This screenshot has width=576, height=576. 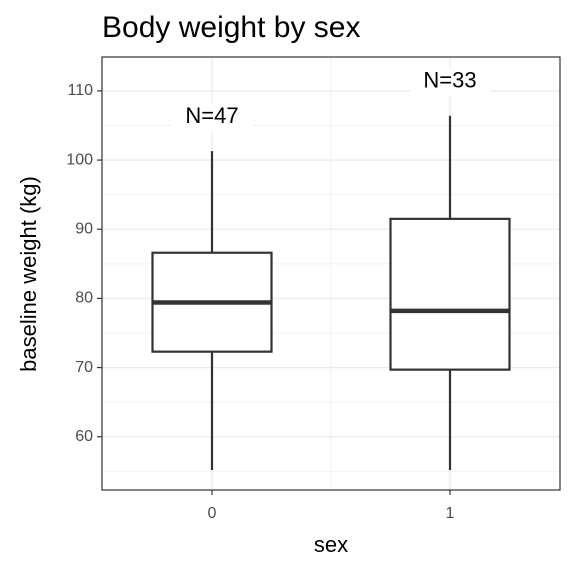 I want to click on y-tick-label: 60, so click(x=84, y=436).